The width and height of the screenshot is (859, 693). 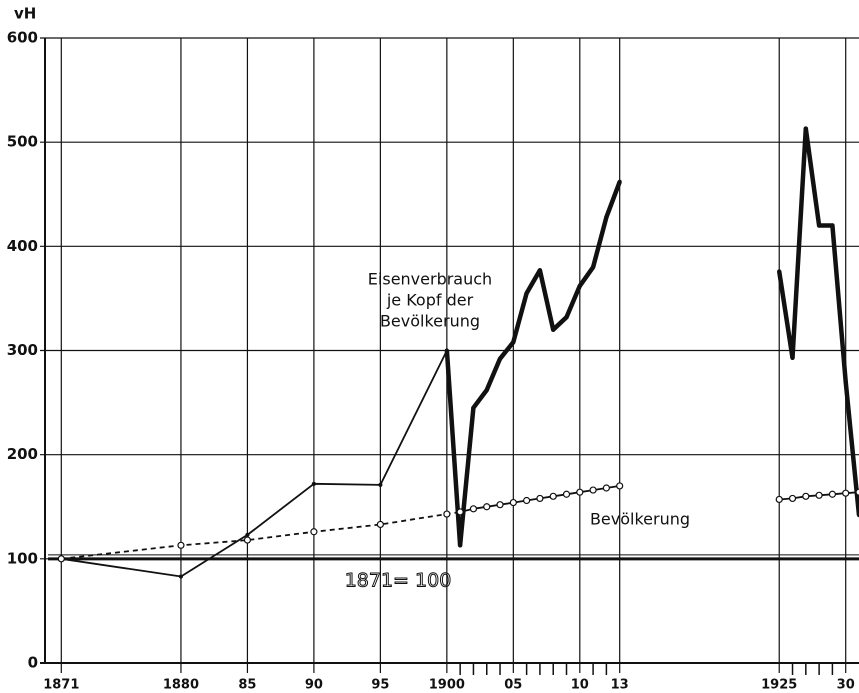 I want to click on x-tick-label: 10, so click(x=580, y=685).